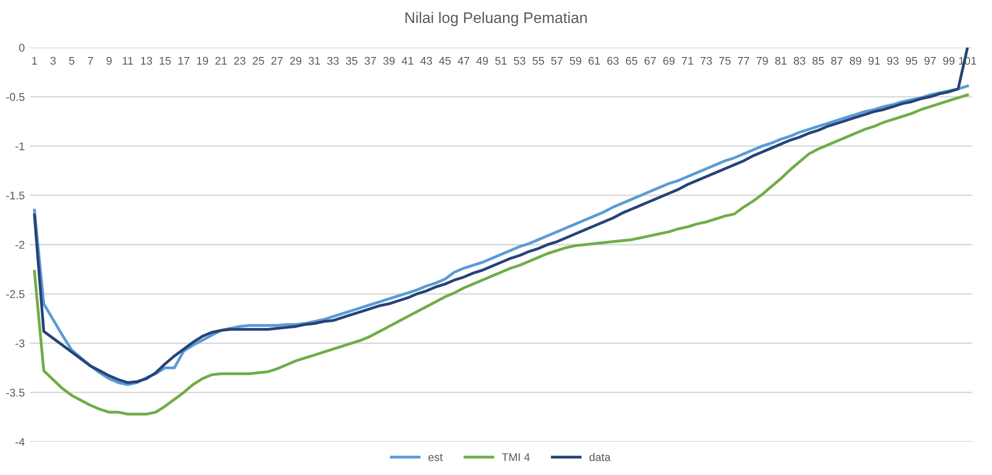 This screenshot has height=475, width=992. What do you see at coordinates (258, 60) in the screenshot?
I see `x-tick-label: 25` at bounding box center [258, 60].